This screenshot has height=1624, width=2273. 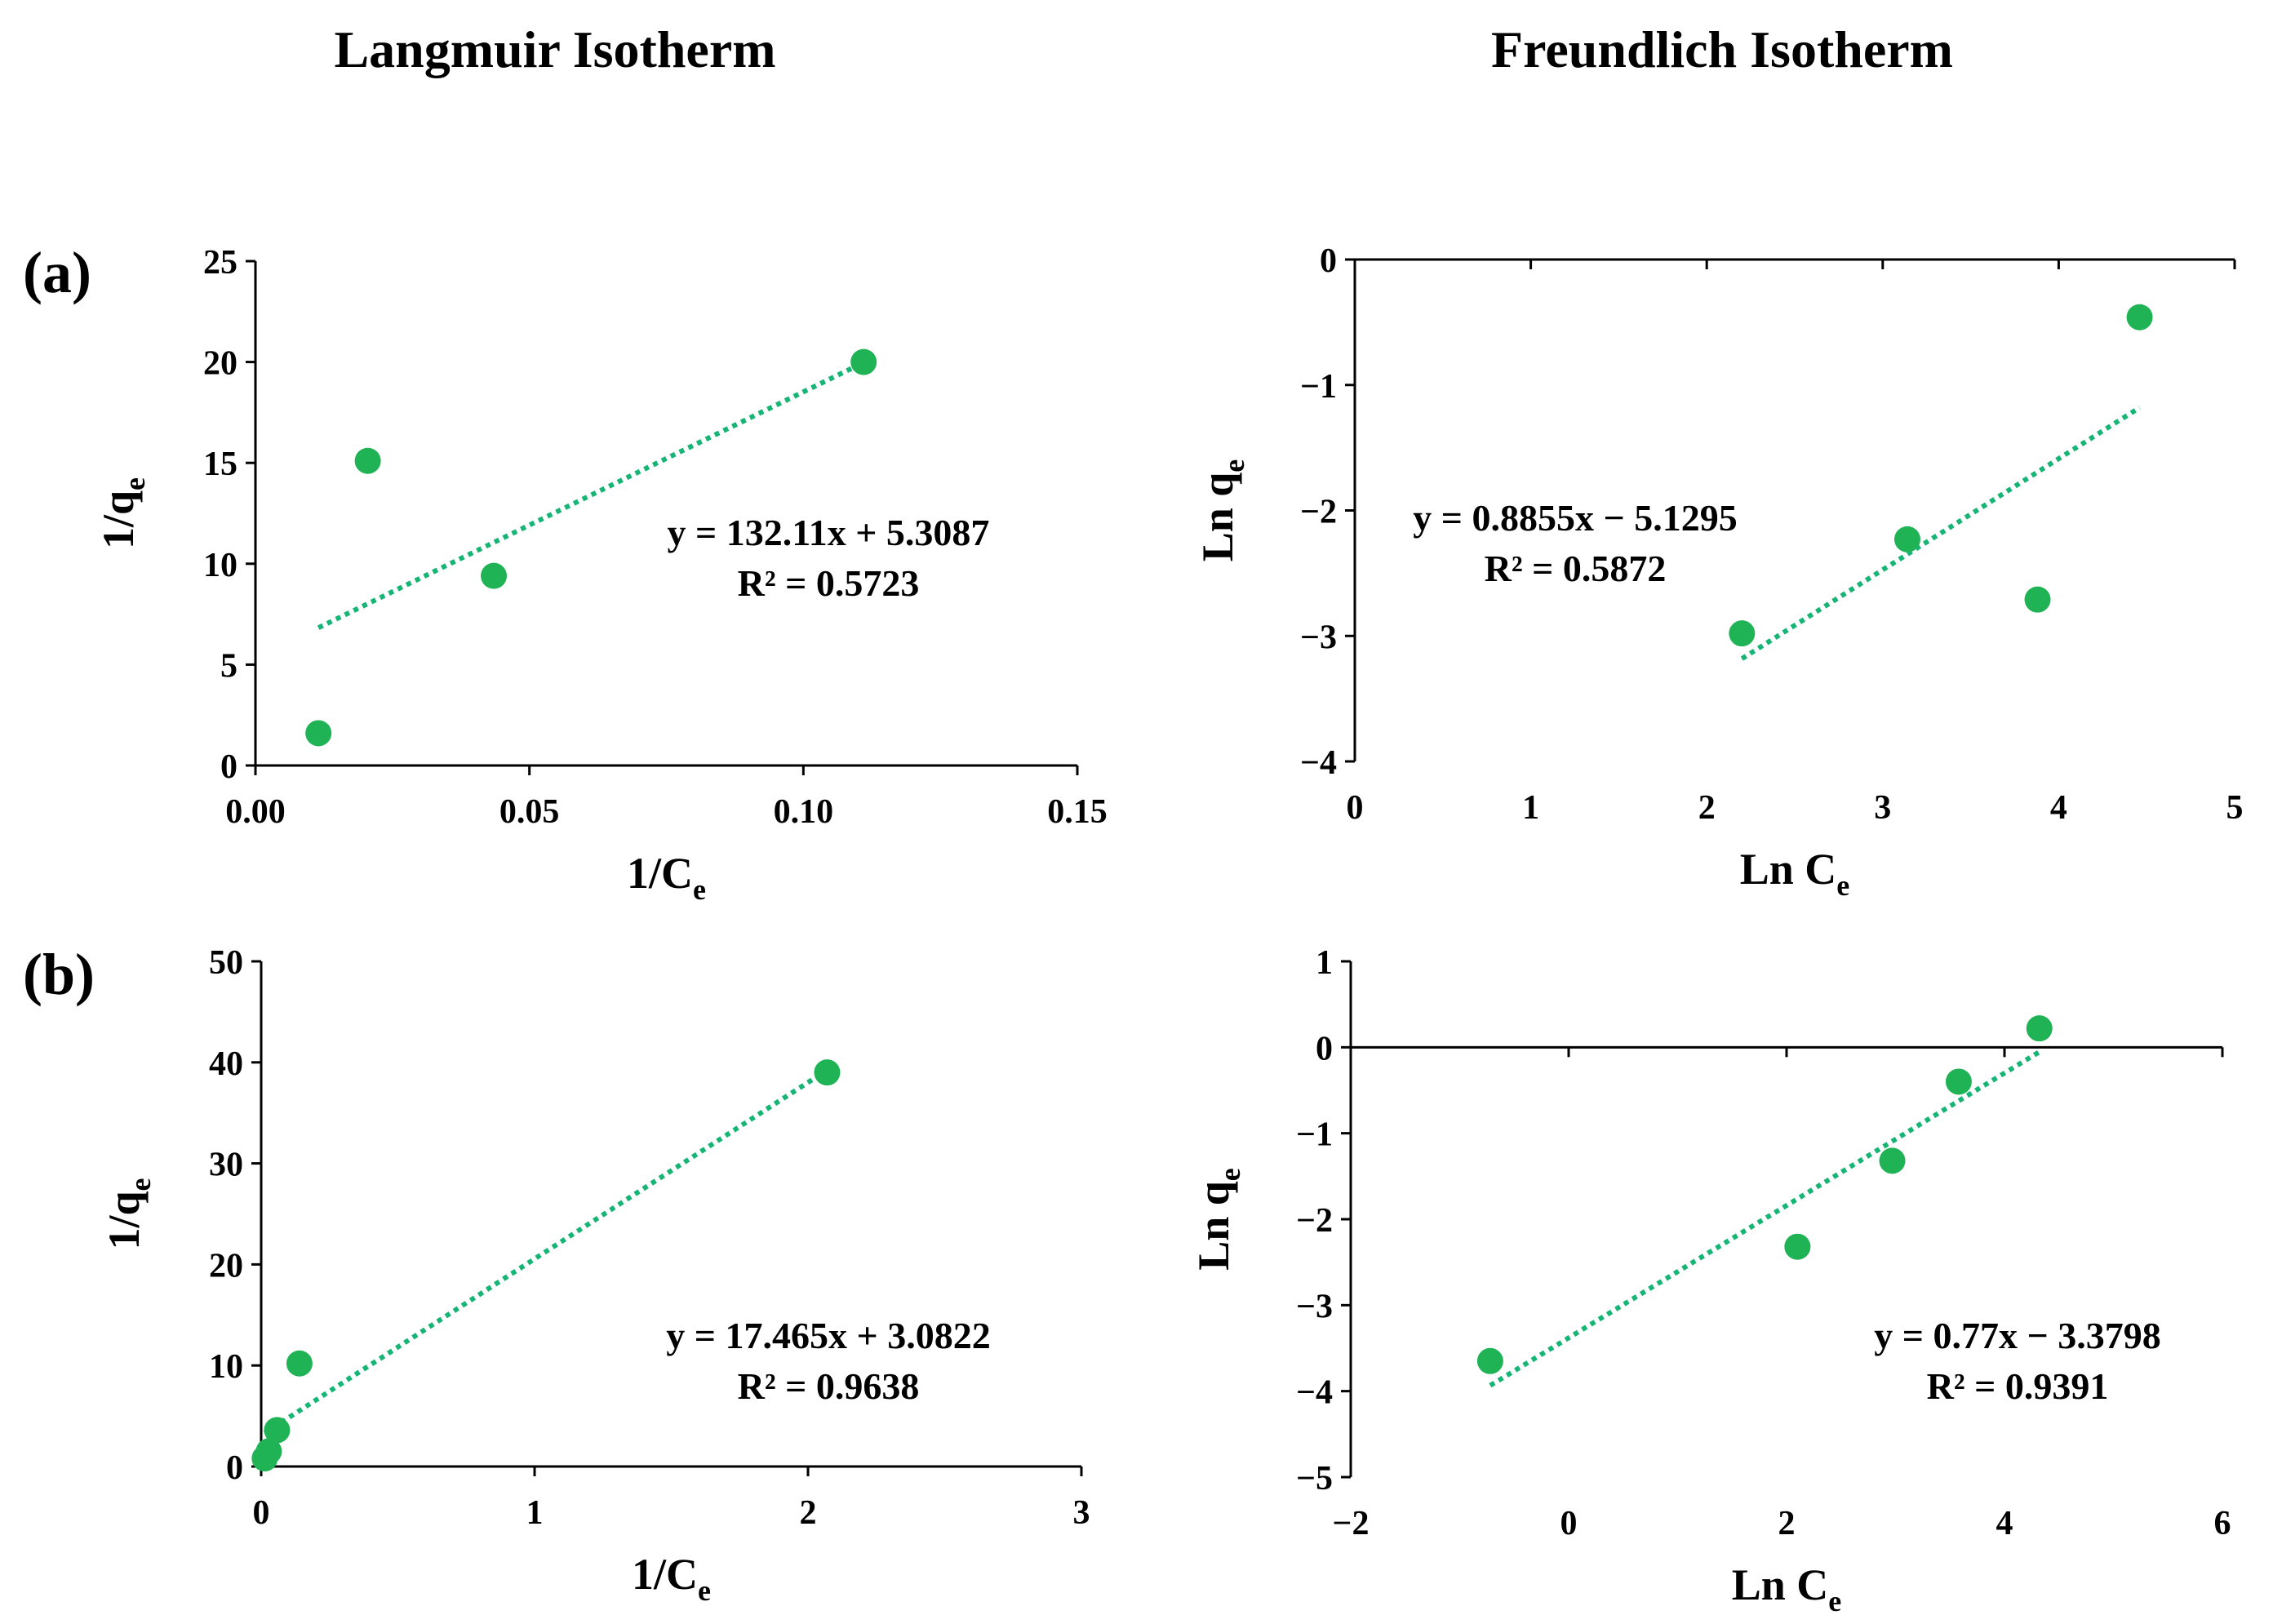 I want to click on x-tick-label: −2, so click(x=1351, y=1523).